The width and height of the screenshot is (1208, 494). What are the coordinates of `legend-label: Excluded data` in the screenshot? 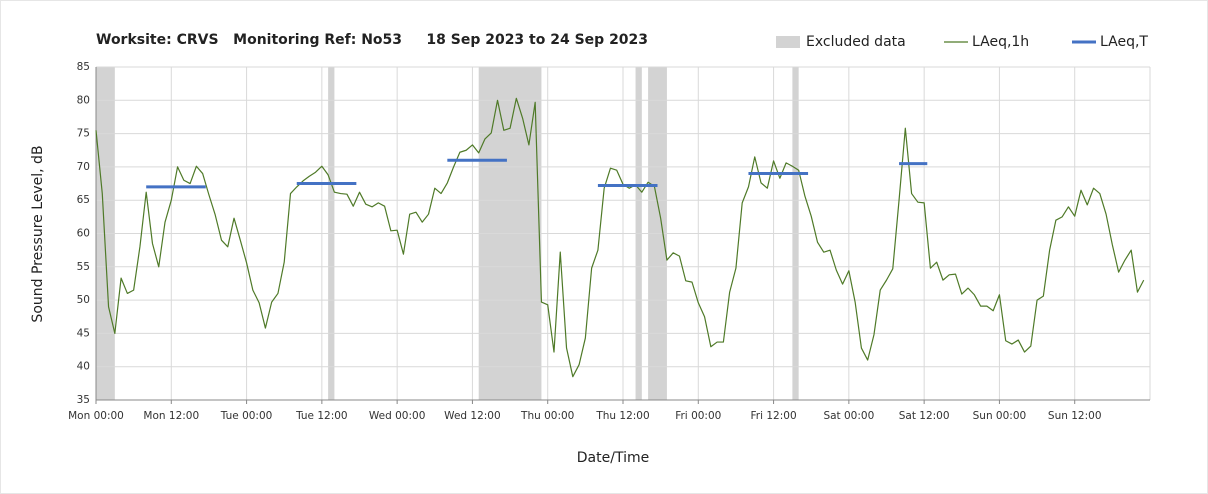 It's located at (856, 42).